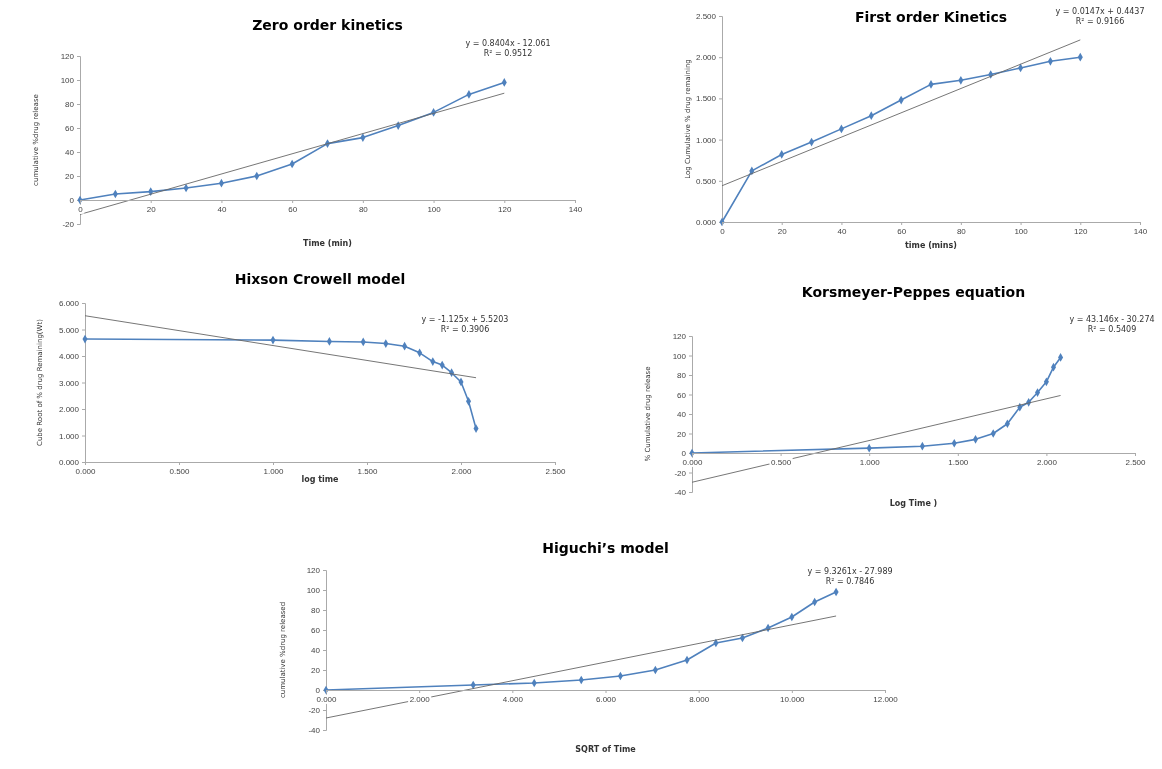 This screenshot has width=1162, height=769. I want to click on x-axis-title: time (mins), so click(931, 245).